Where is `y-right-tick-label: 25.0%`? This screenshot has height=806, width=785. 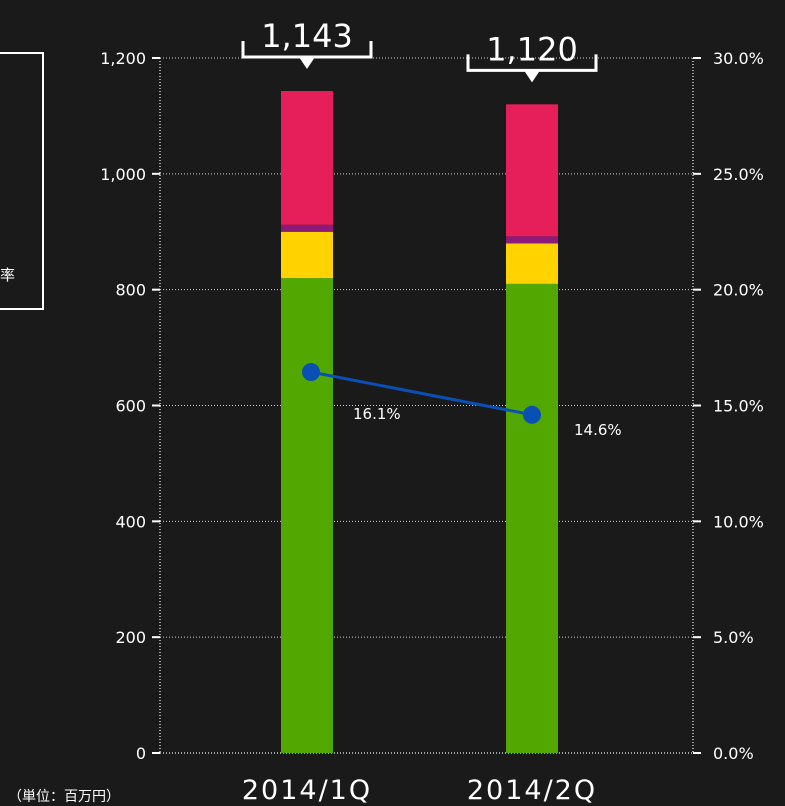
y-right-tick-label: 25.0% is located at coordinates (738, 174).